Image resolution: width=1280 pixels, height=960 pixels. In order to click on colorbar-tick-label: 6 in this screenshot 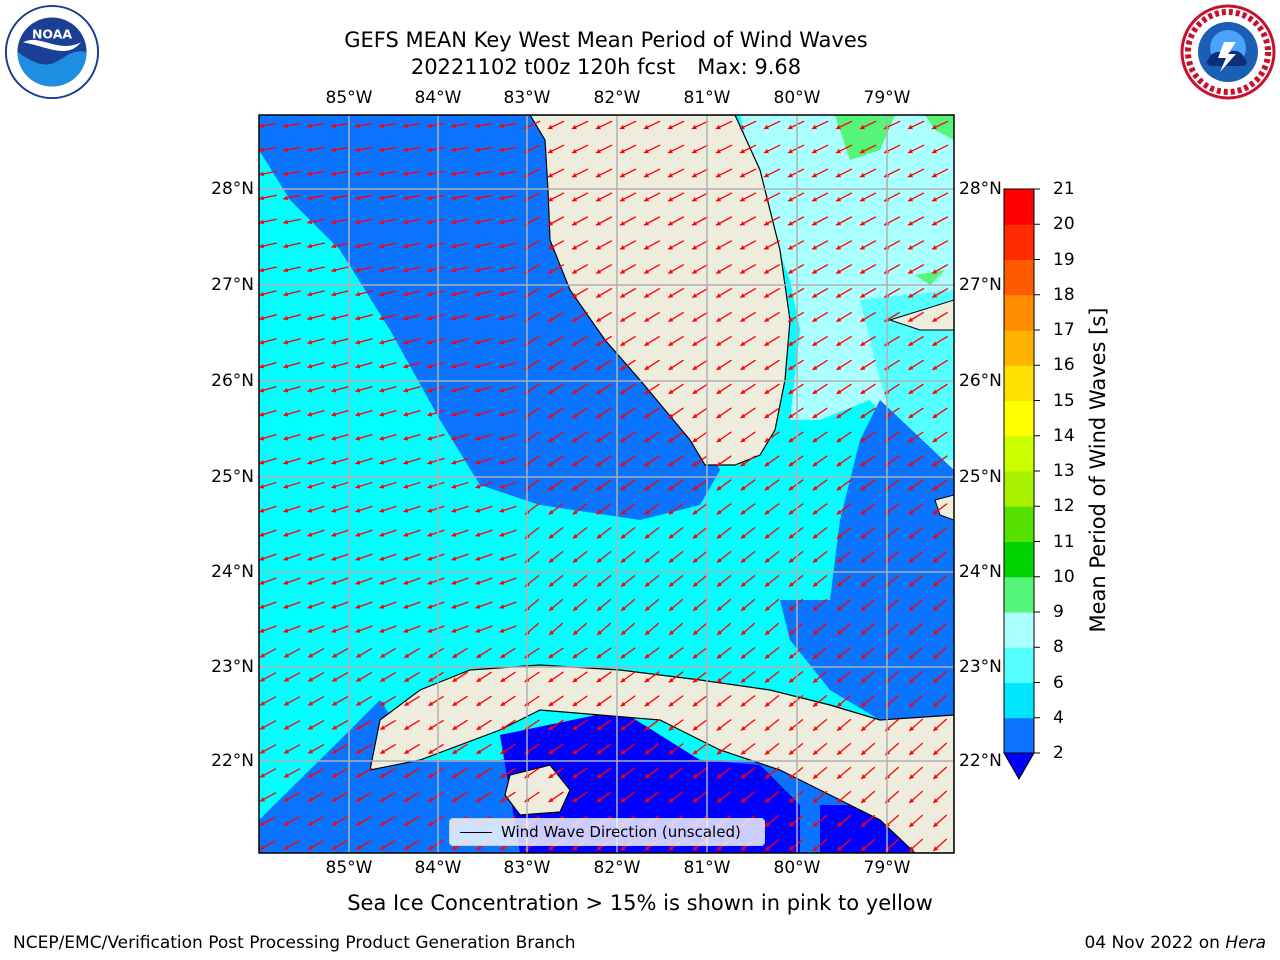, I will do `click(1058, 682)`.